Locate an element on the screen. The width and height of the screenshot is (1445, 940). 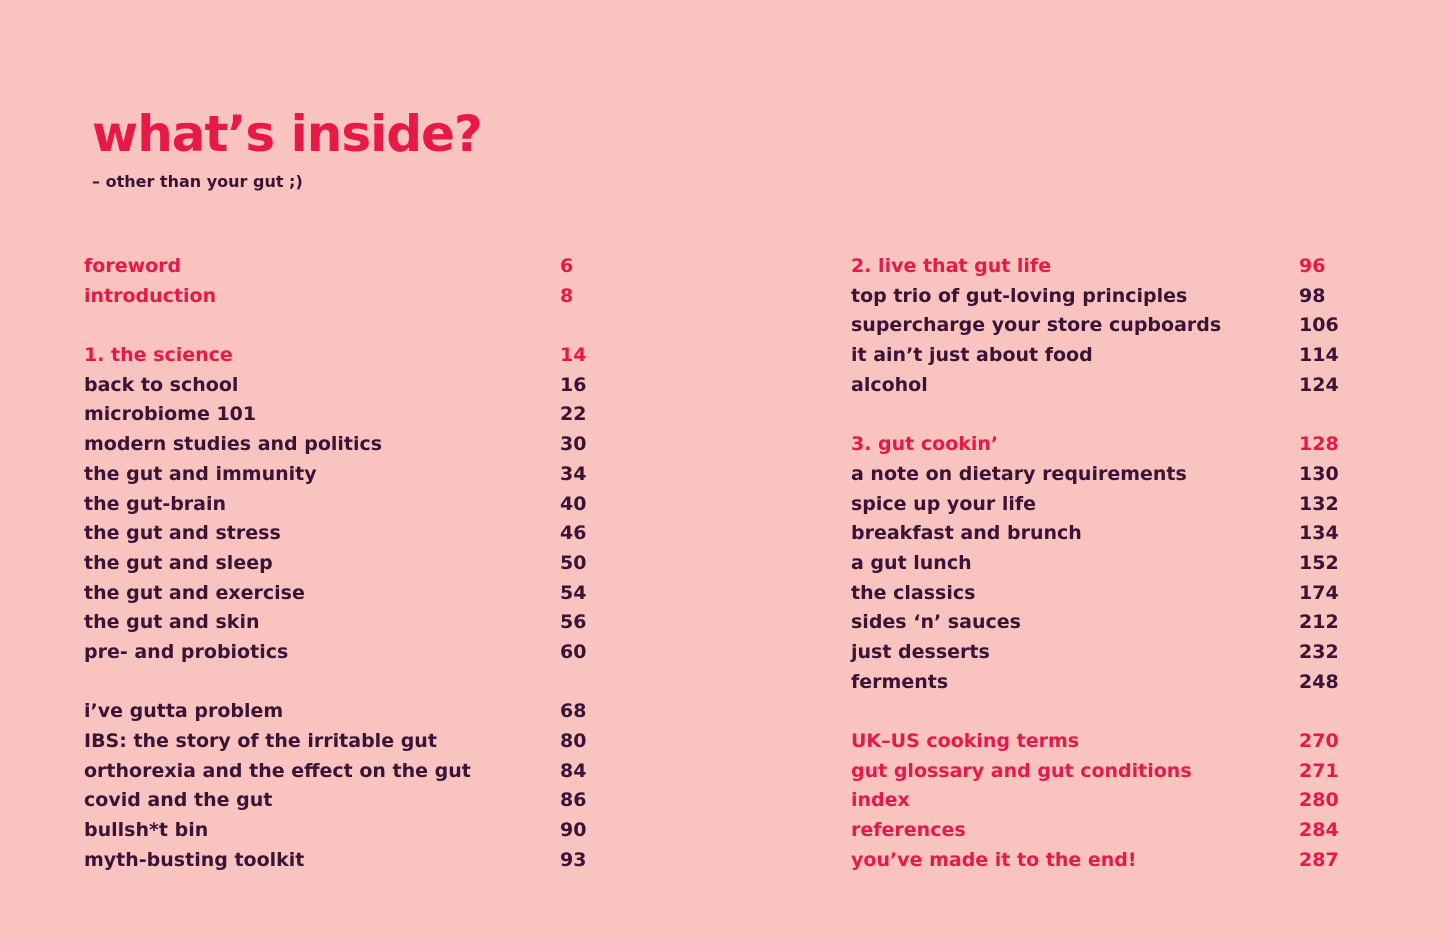
toc-entry-label: introduction is located at coordinates (150, 295).